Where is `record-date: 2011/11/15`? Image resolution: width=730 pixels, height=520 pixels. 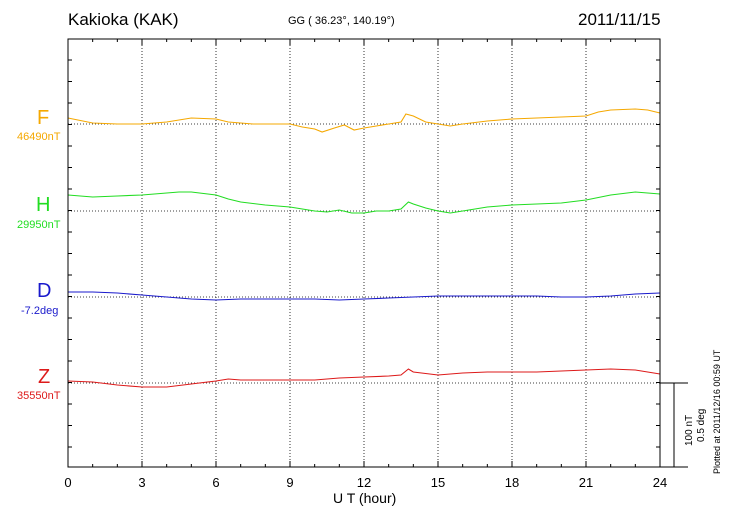
record-date: 2011/11/15 is located at coordinates (619, 19).